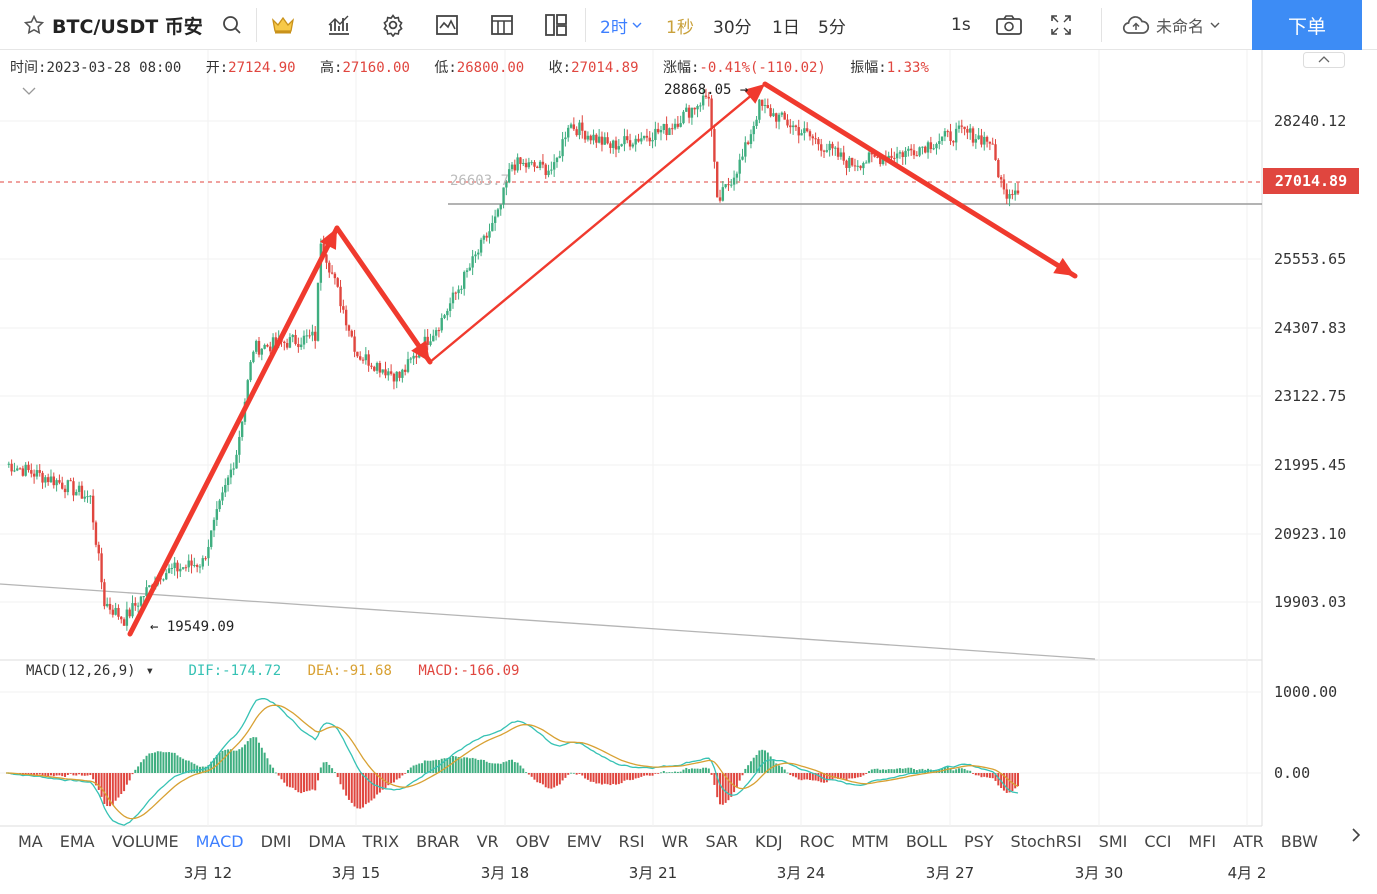 The height and width of the screenshot is (894, 1377). What do you see at coordinates (127, 26) in the screenshot?
I see `symbol-name: BTC/USDT 币安` at bounding box center [127, 26].